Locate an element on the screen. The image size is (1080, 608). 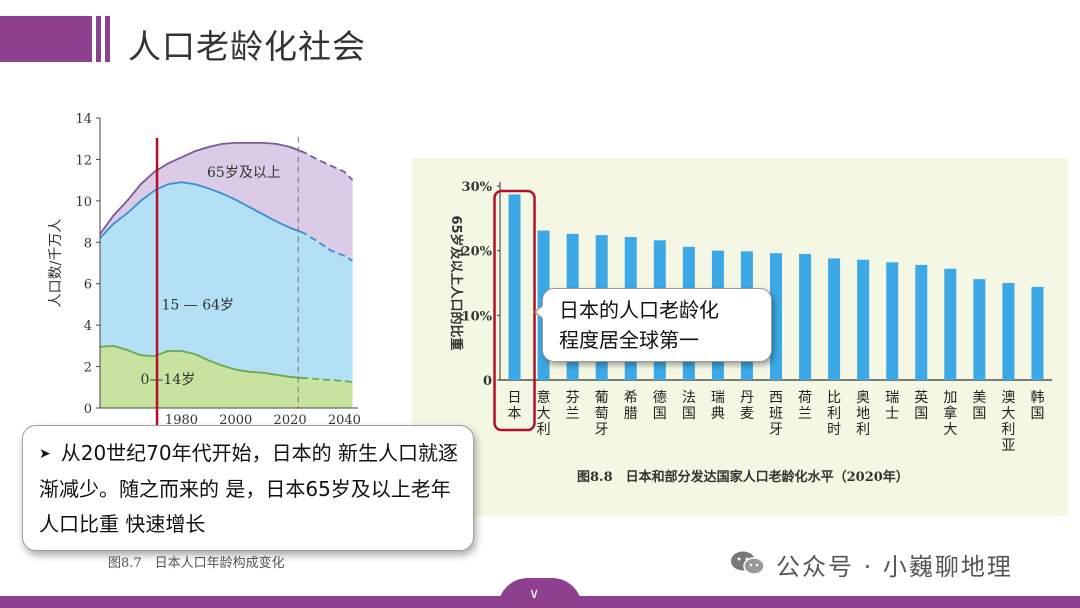
y-tick-label: 30% is located at coordinates (477, 187).